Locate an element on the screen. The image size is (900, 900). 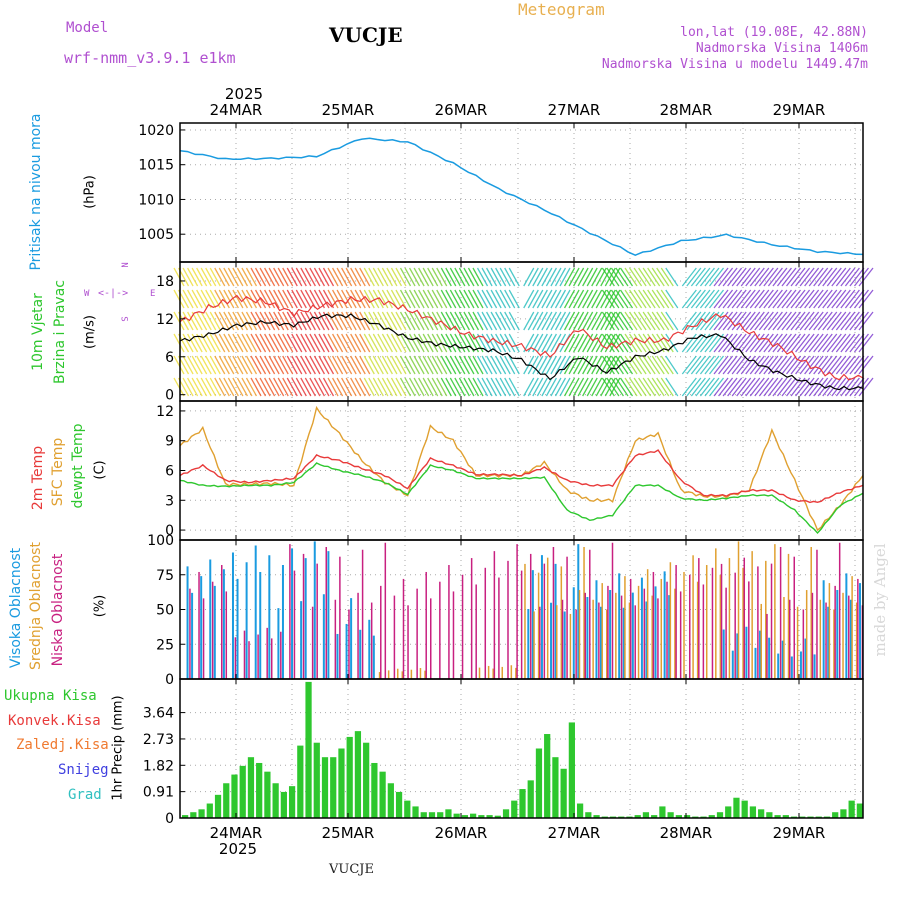
top-day-label: 29MAR is located at coordinates (799, 110).